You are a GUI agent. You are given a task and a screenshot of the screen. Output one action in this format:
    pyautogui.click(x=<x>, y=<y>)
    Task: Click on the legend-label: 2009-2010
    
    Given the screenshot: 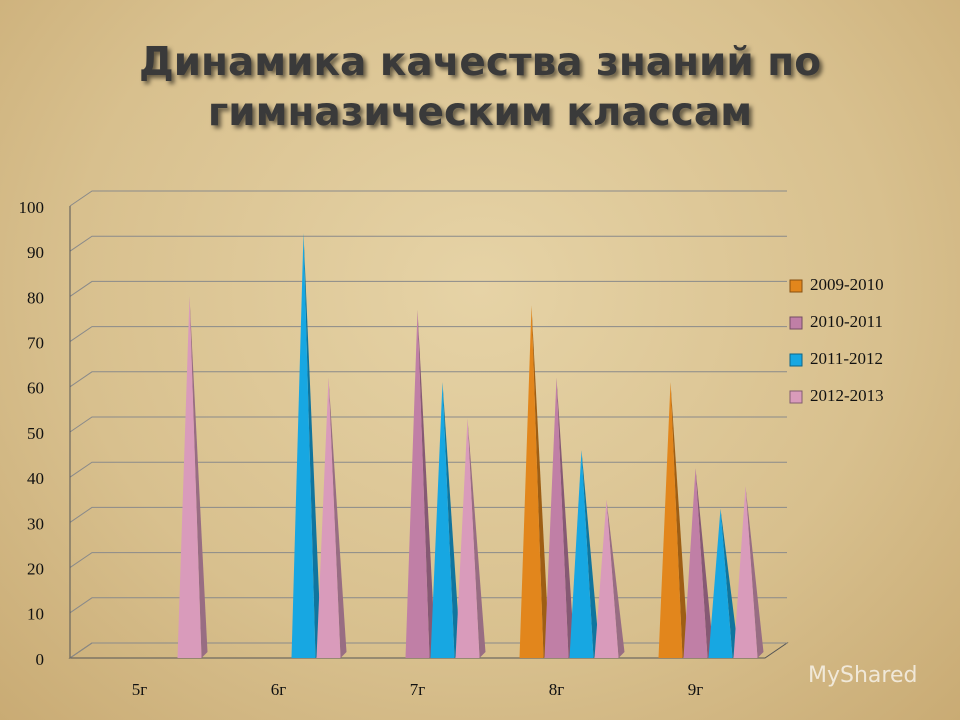 What is the action you would take?
    pyautogui.click(x=847, y=284)
    